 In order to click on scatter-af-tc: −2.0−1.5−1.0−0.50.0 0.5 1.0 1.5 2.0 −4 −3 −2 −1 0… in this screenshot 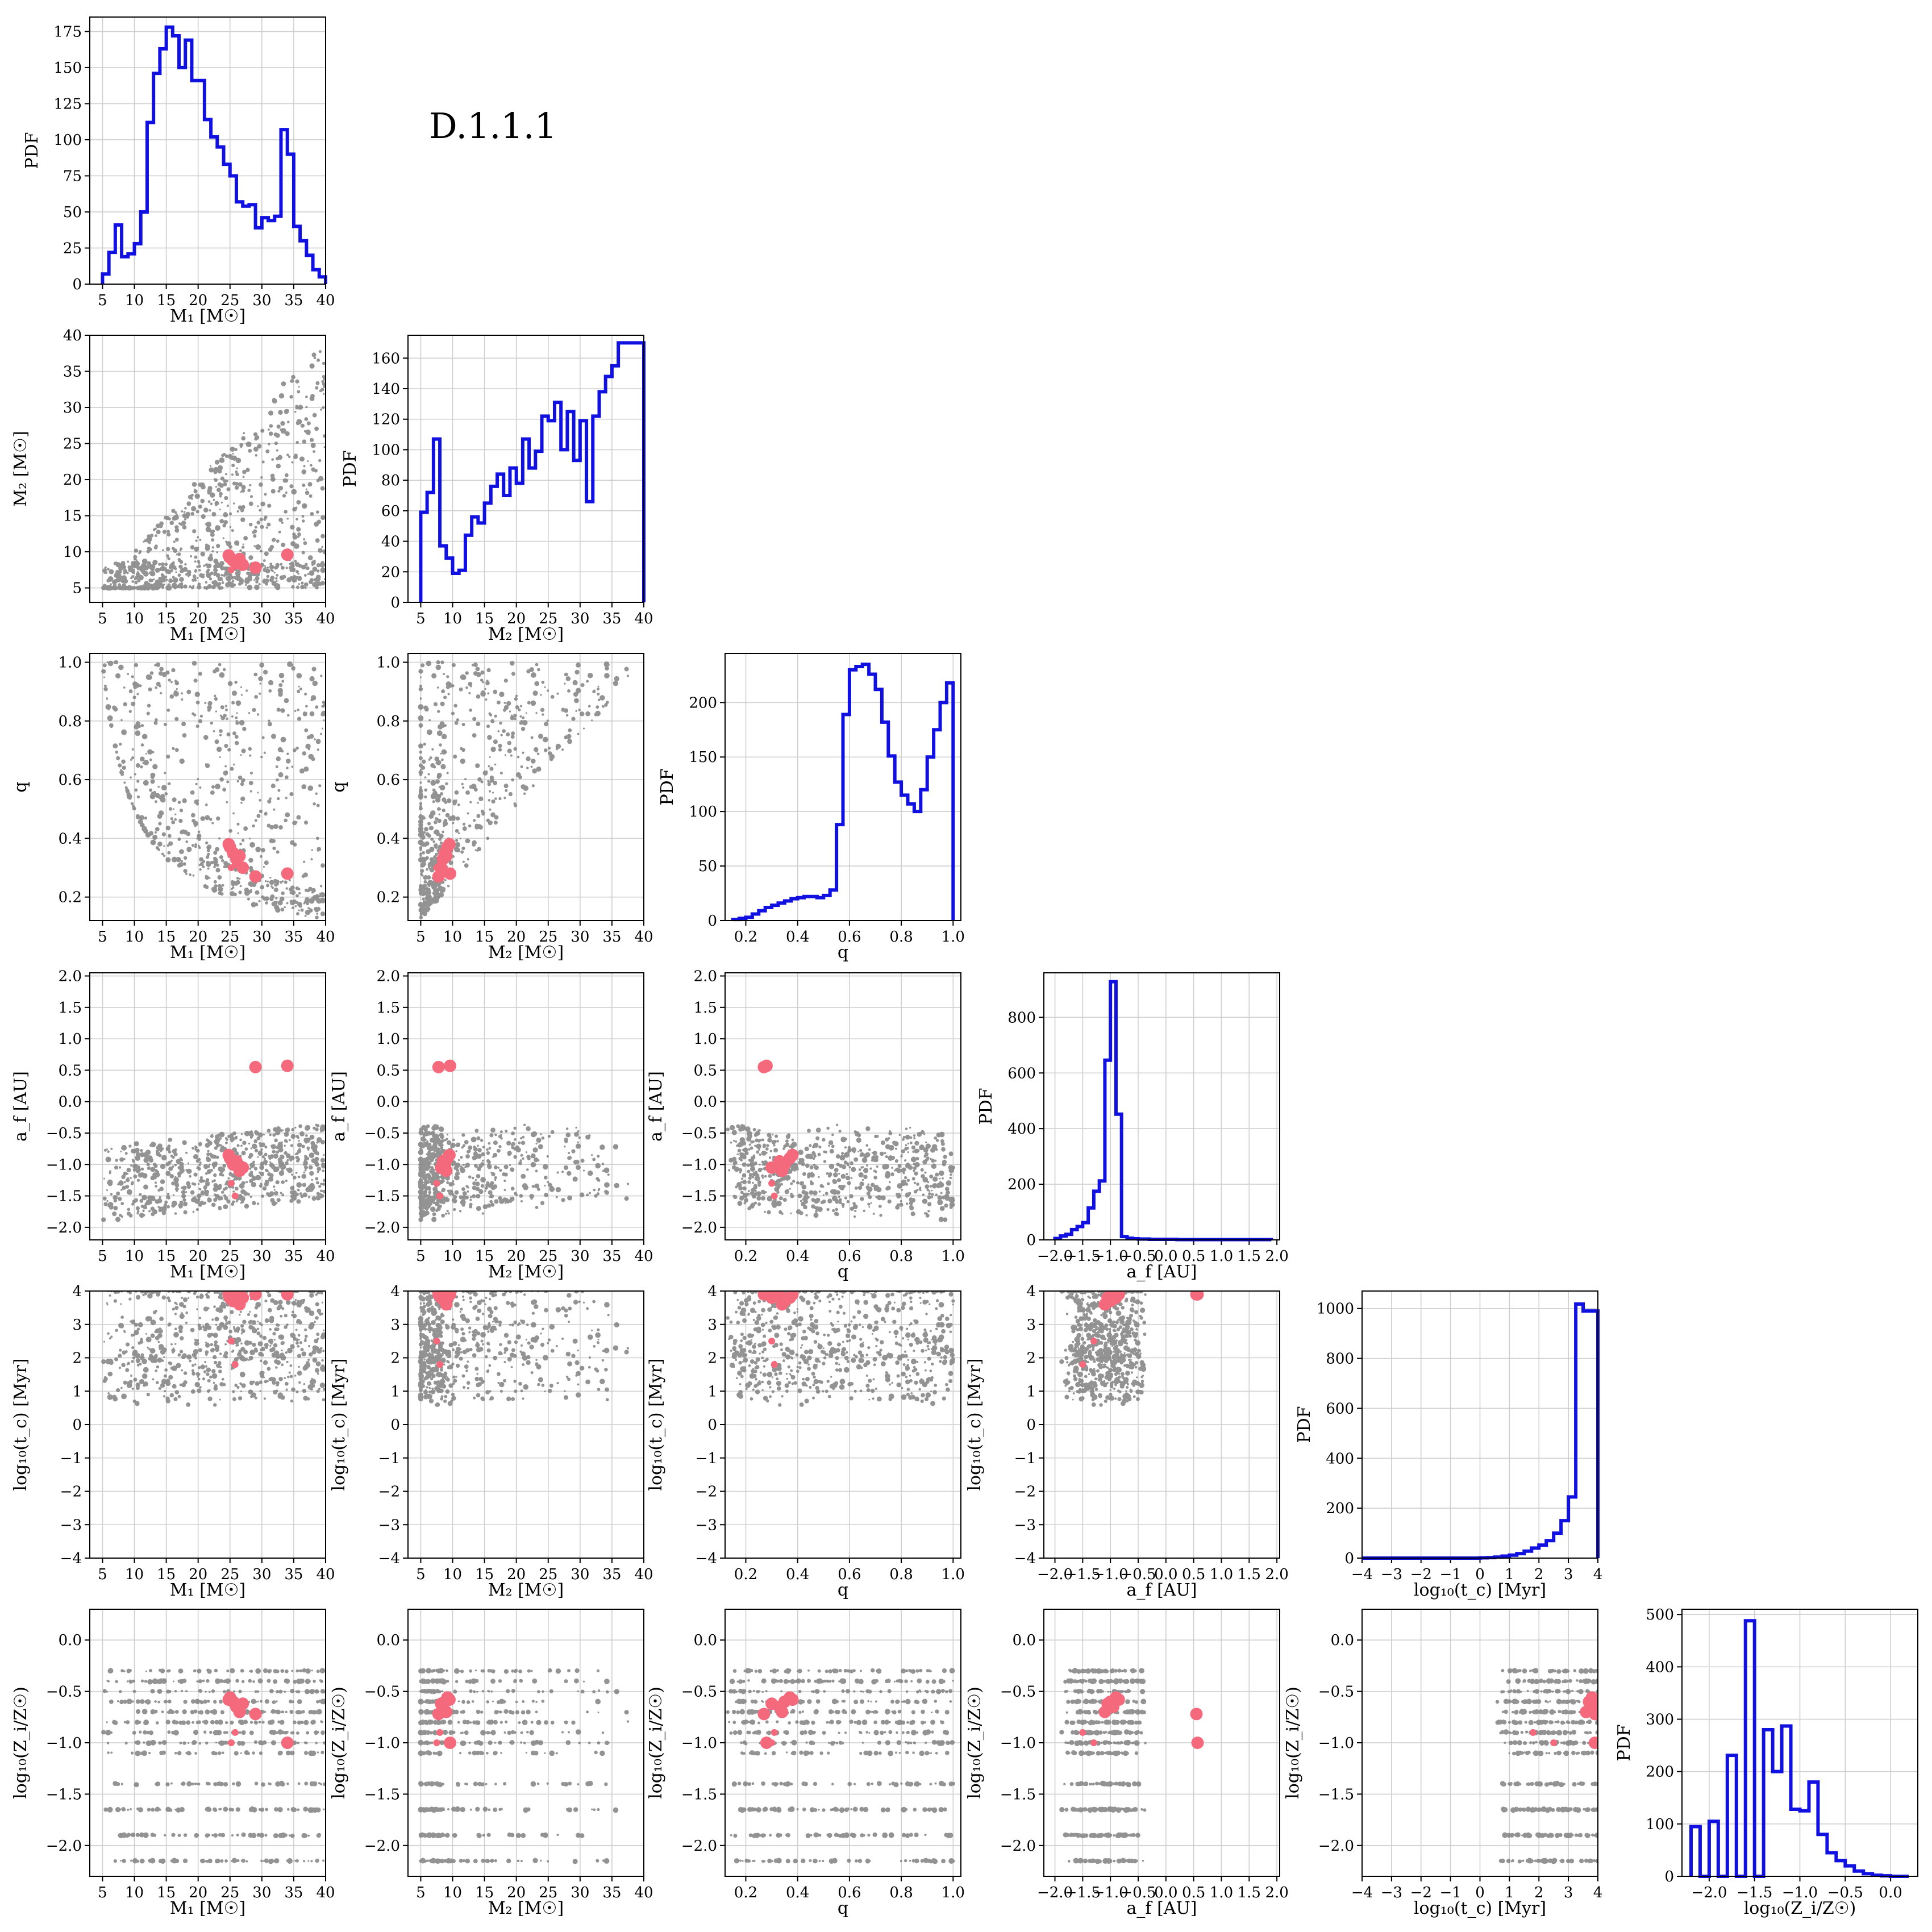, I will do `click(1127, 1441)`.